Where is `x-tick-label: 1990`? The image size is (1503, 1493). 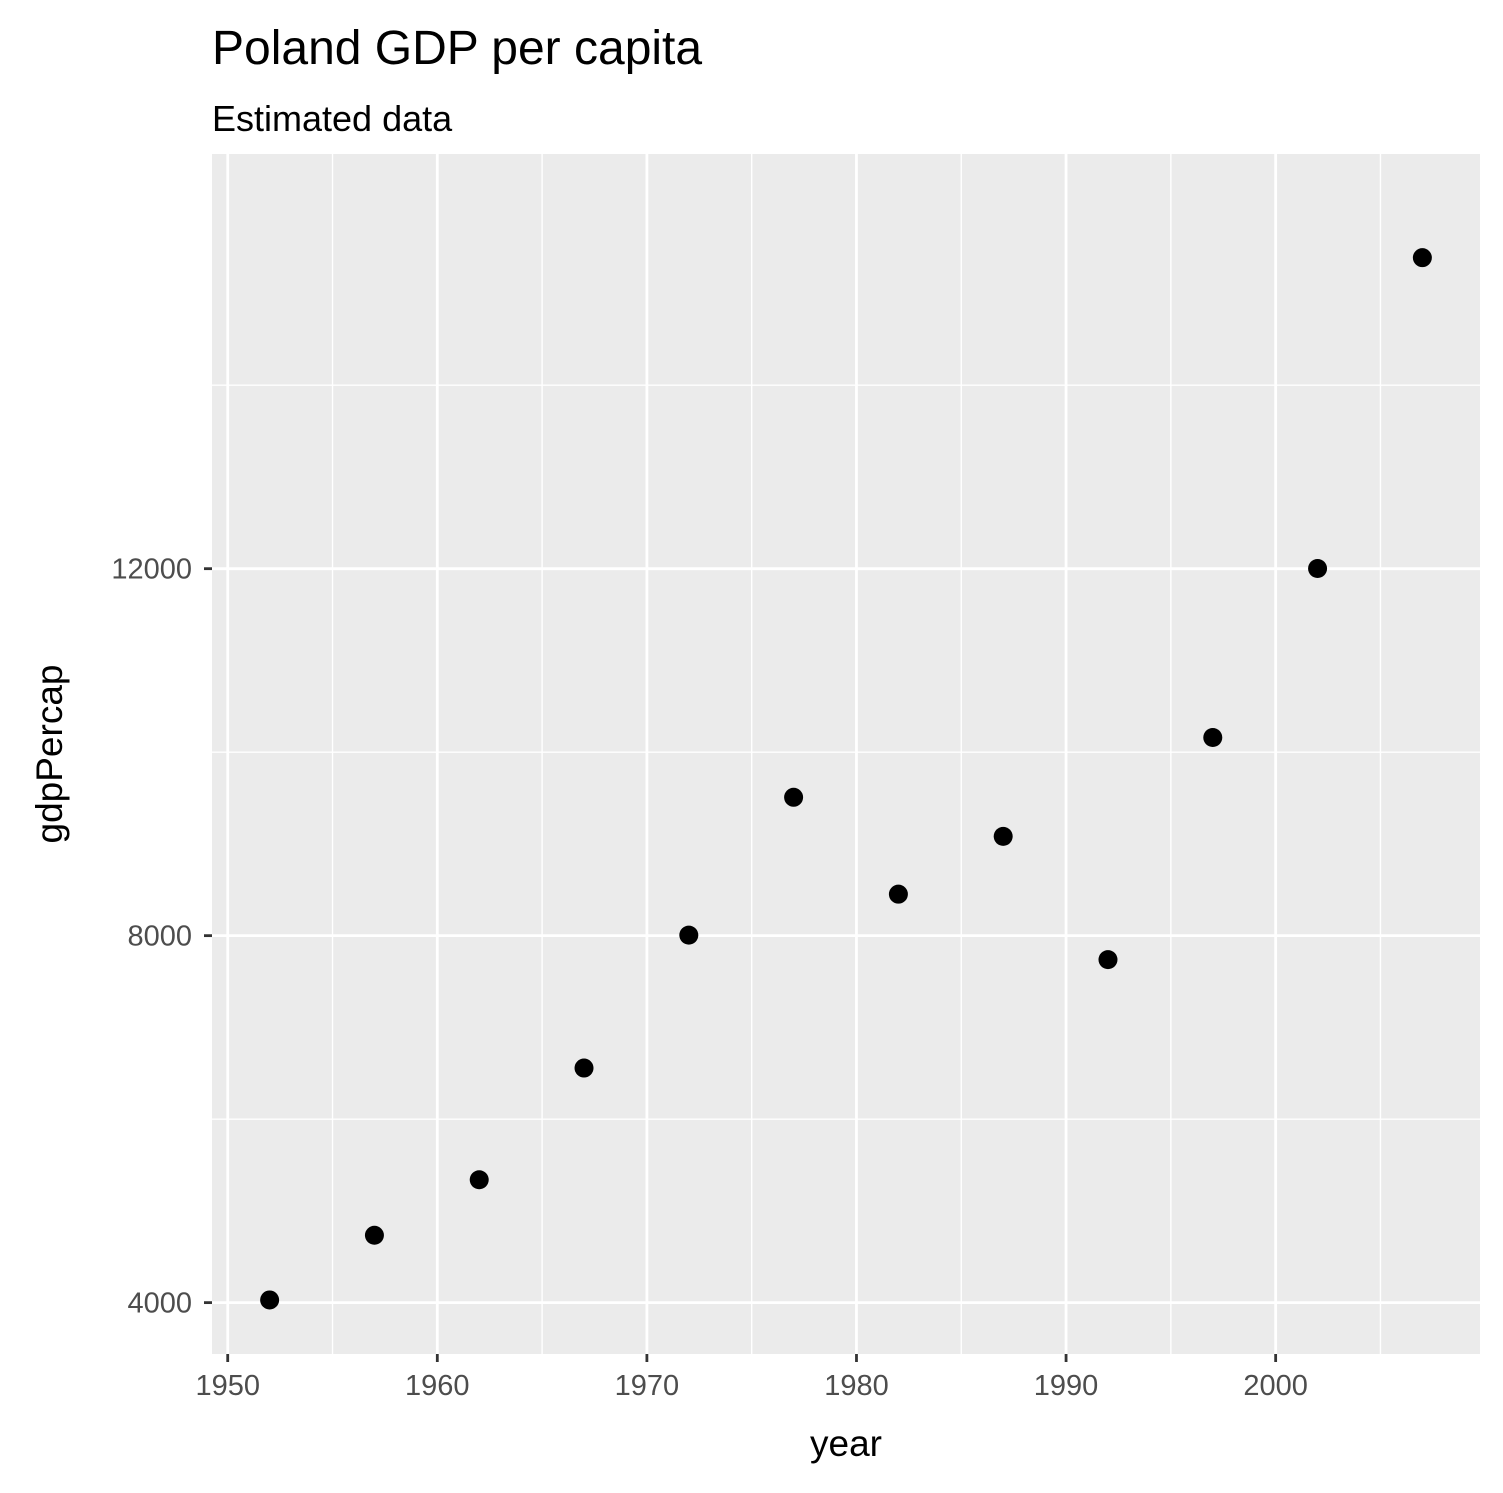
x-tick-label: 1990 is located at coordinates (1066, 1386).